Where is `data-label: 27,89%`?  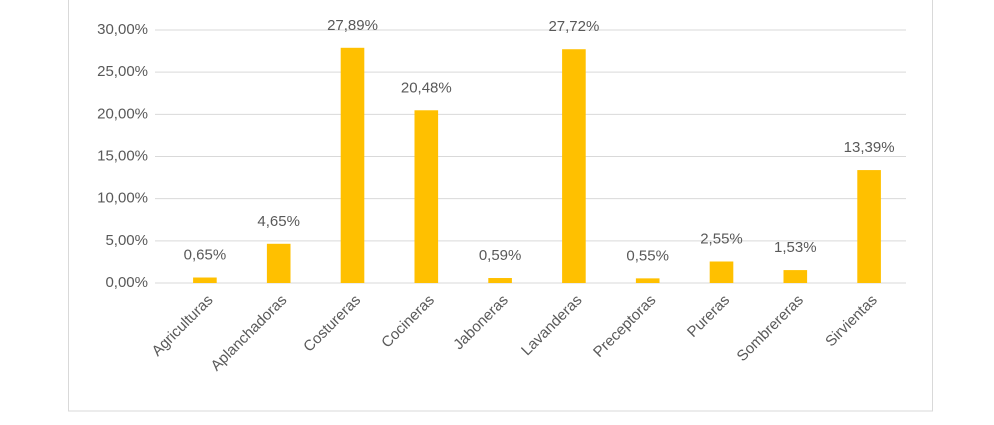
data-label: 27,89% is located at coordinates (352, 25).